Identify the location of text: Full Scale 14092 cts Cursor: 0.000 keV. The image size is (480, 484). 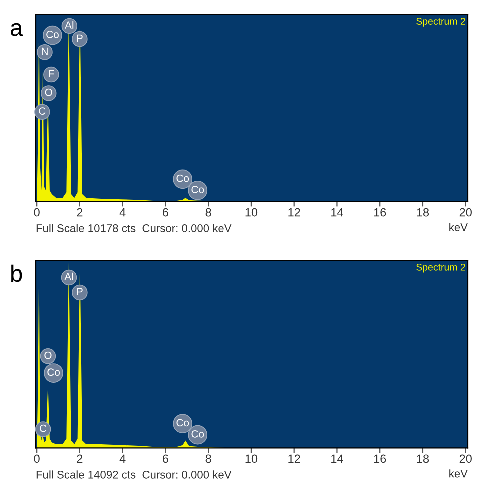
(134, 474).